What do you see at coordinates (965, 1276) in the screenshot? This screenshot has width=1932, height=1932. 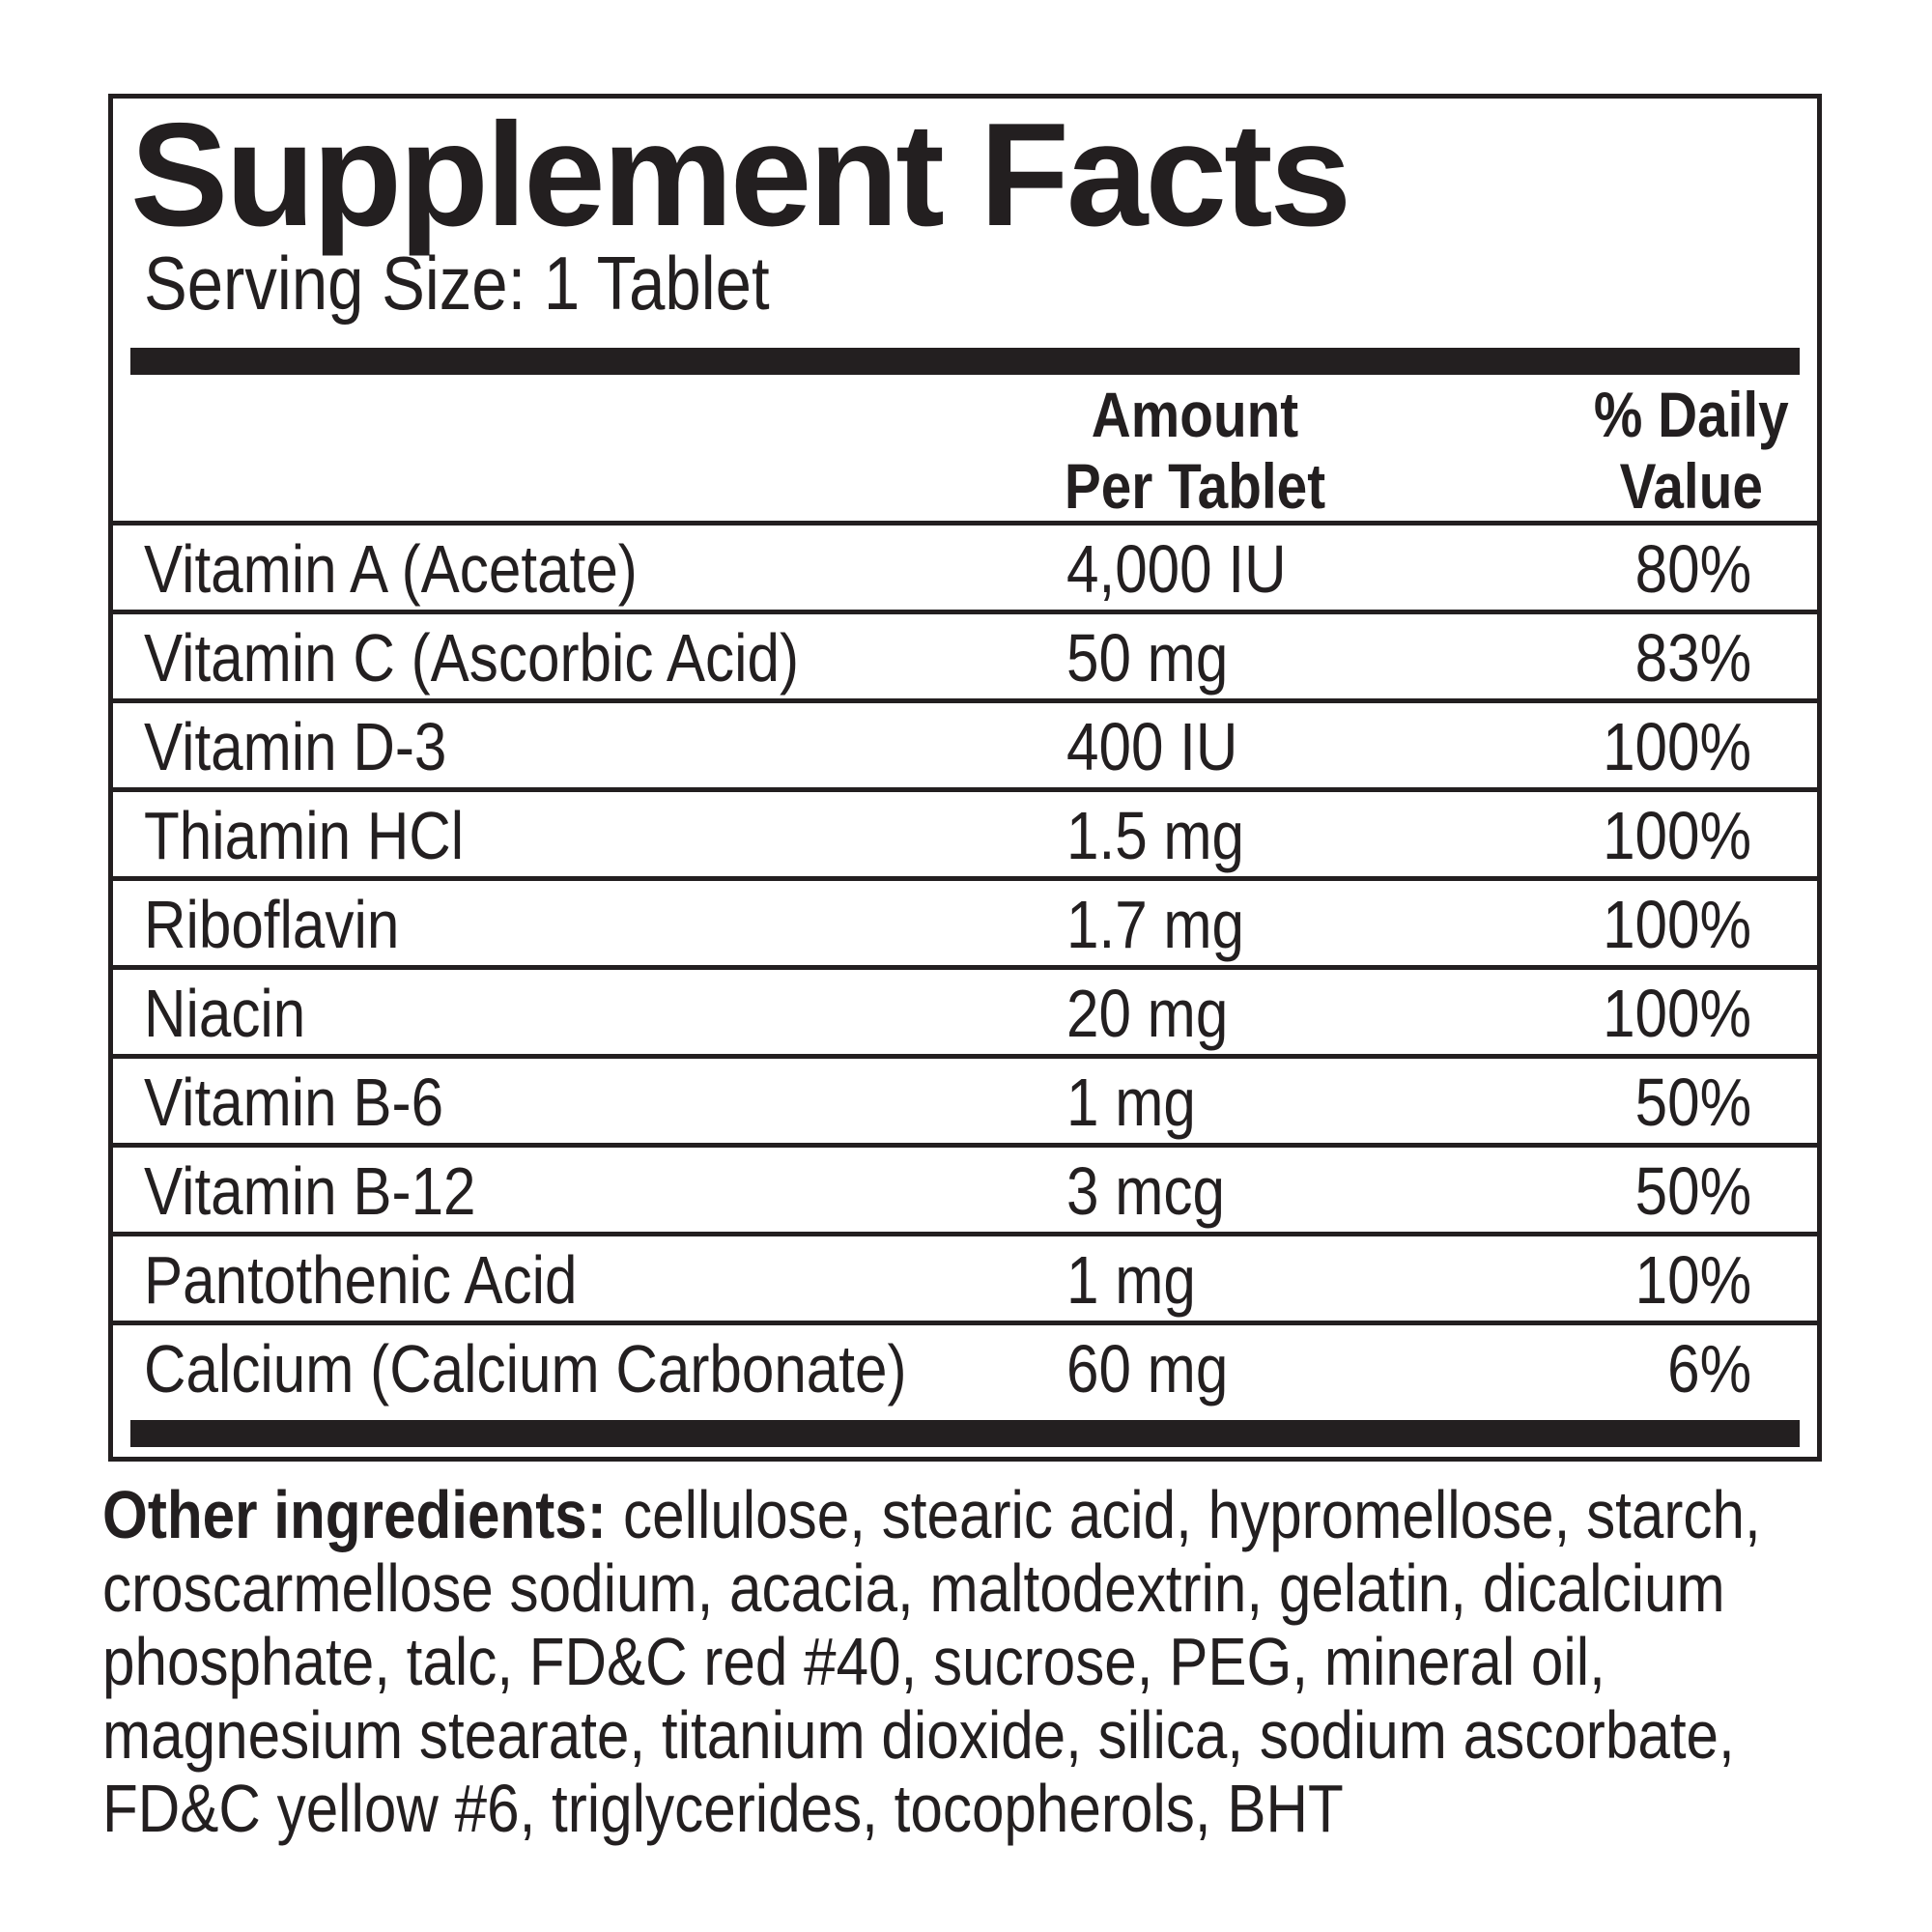 I see `table-row: Pantothenic Acid 1 mg 10%` at bounding box center [965, 1276].